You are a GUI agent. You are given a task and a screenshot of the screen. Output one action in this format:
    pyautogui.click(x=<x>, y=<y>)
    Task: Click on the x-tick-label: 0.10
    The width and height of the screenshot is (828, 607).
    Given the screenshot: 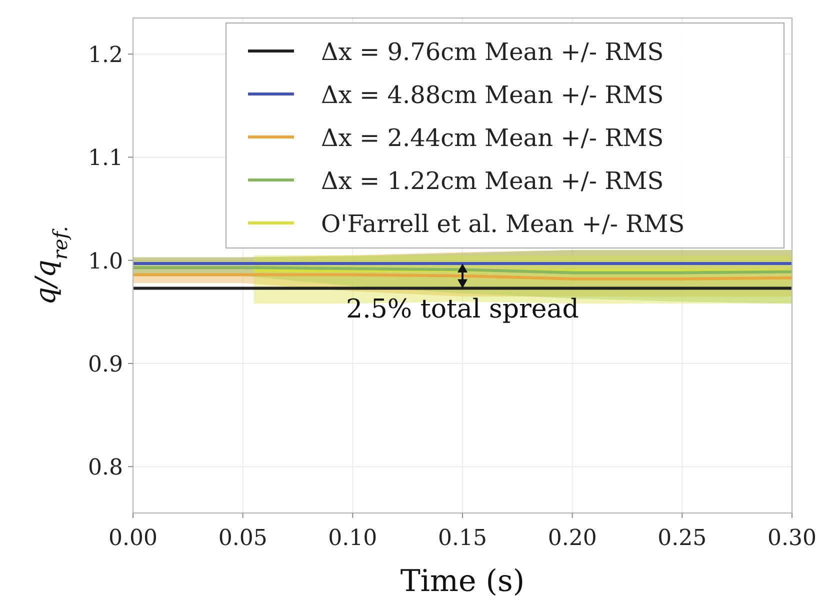 What is the action you would take?
    pyautogui.click(x=353, y=538)
    